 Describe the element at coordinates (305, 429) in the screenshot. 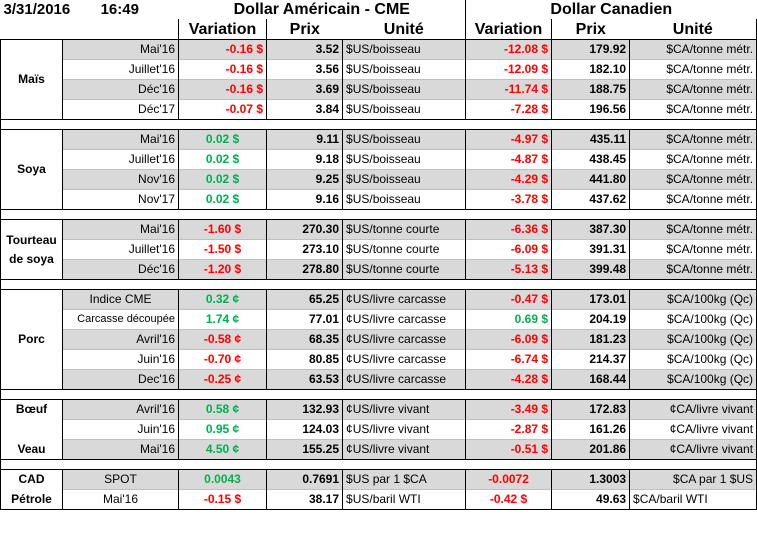

I see `usd-price: 124.03` at that location.